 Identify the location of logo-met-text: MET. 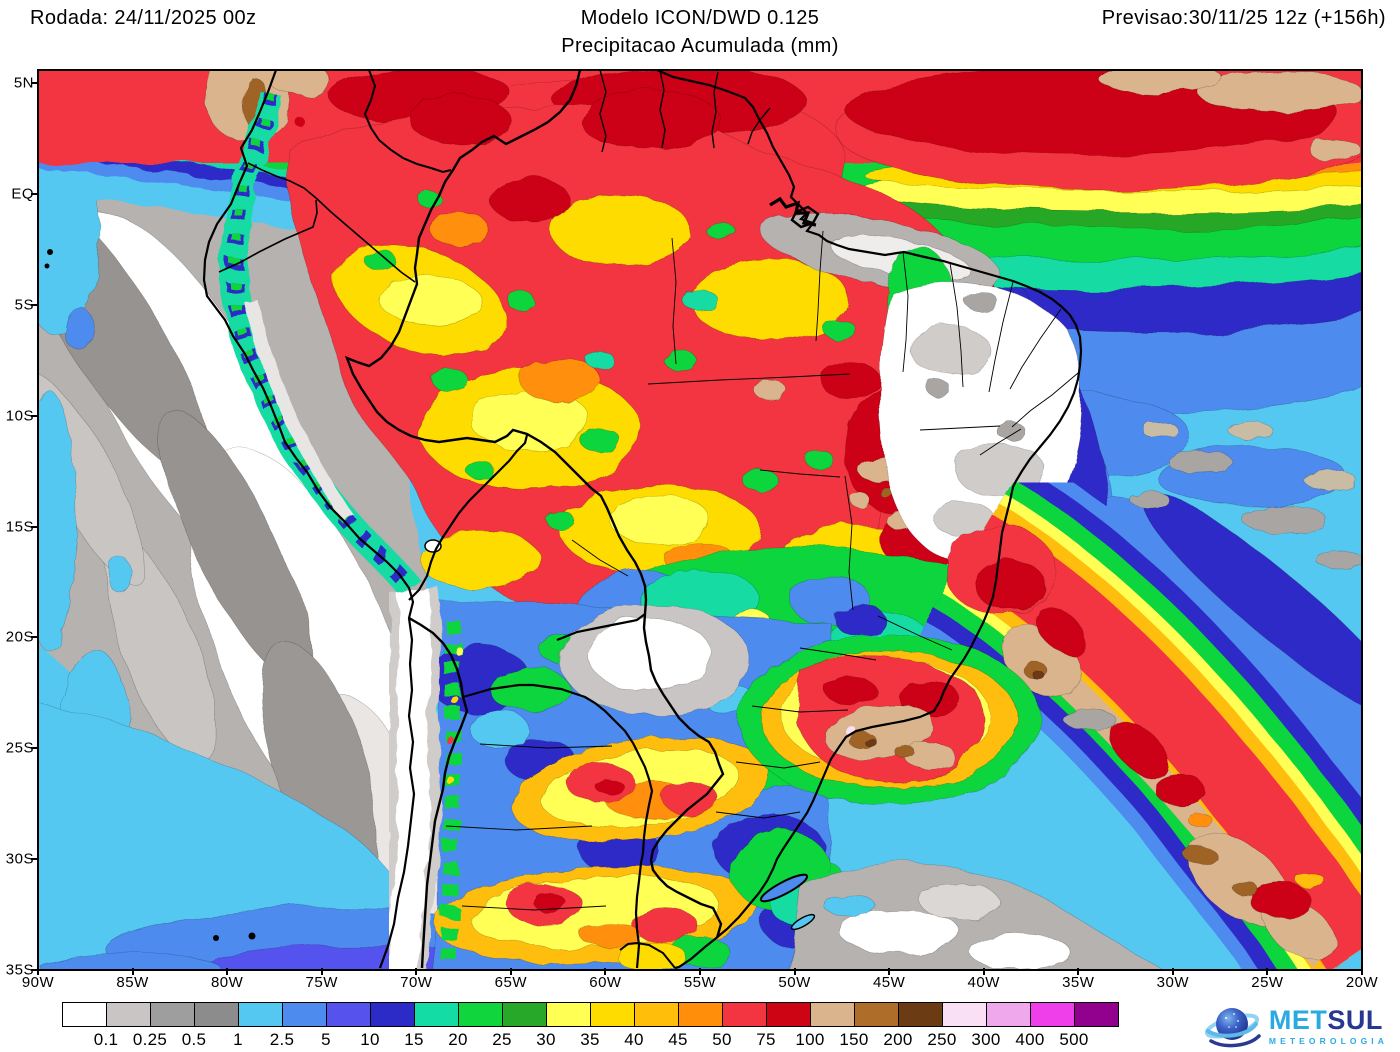
(1298, 1019).